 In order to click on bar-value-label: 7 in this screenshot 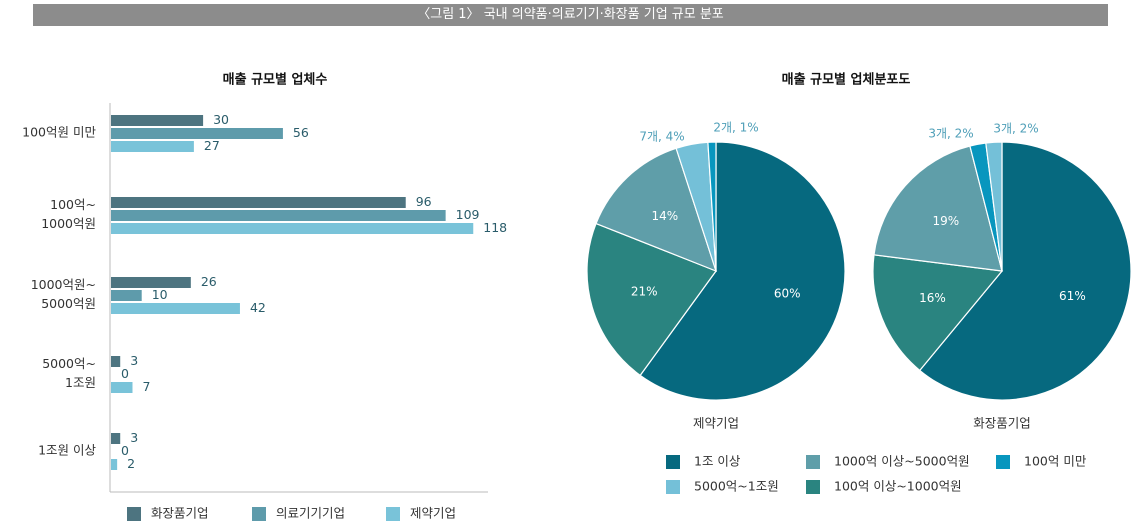, I will do `click(146, 386)`.